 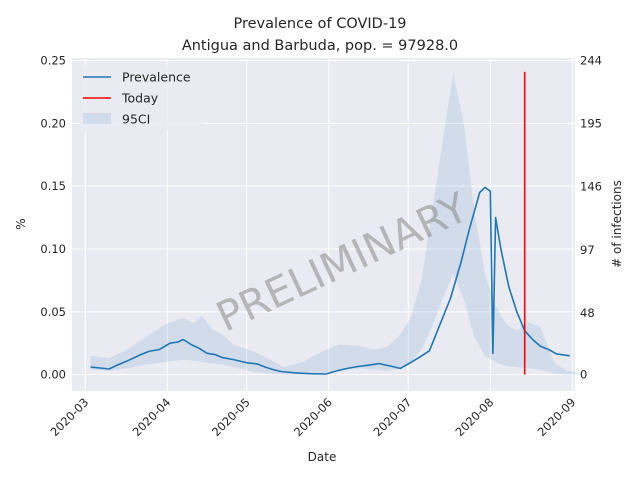 What do you see at coordinates (591, 187) in the screenshot?
I see `y-right-tick-label: 146` at bounding box center [591, 187].